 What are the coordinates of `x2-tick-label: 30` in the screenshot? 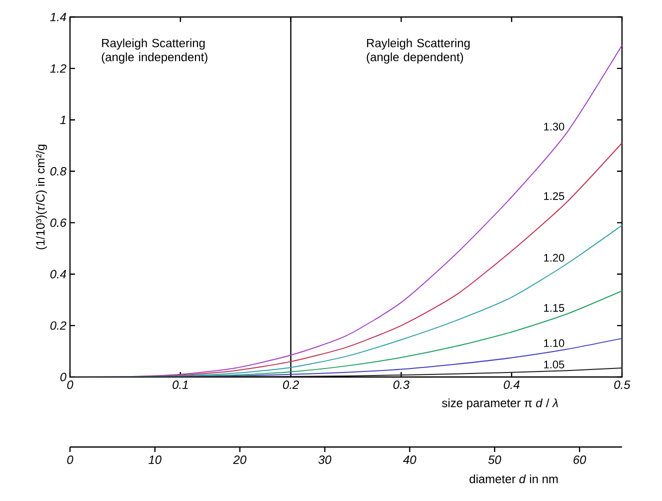 It's located at (325, 460).